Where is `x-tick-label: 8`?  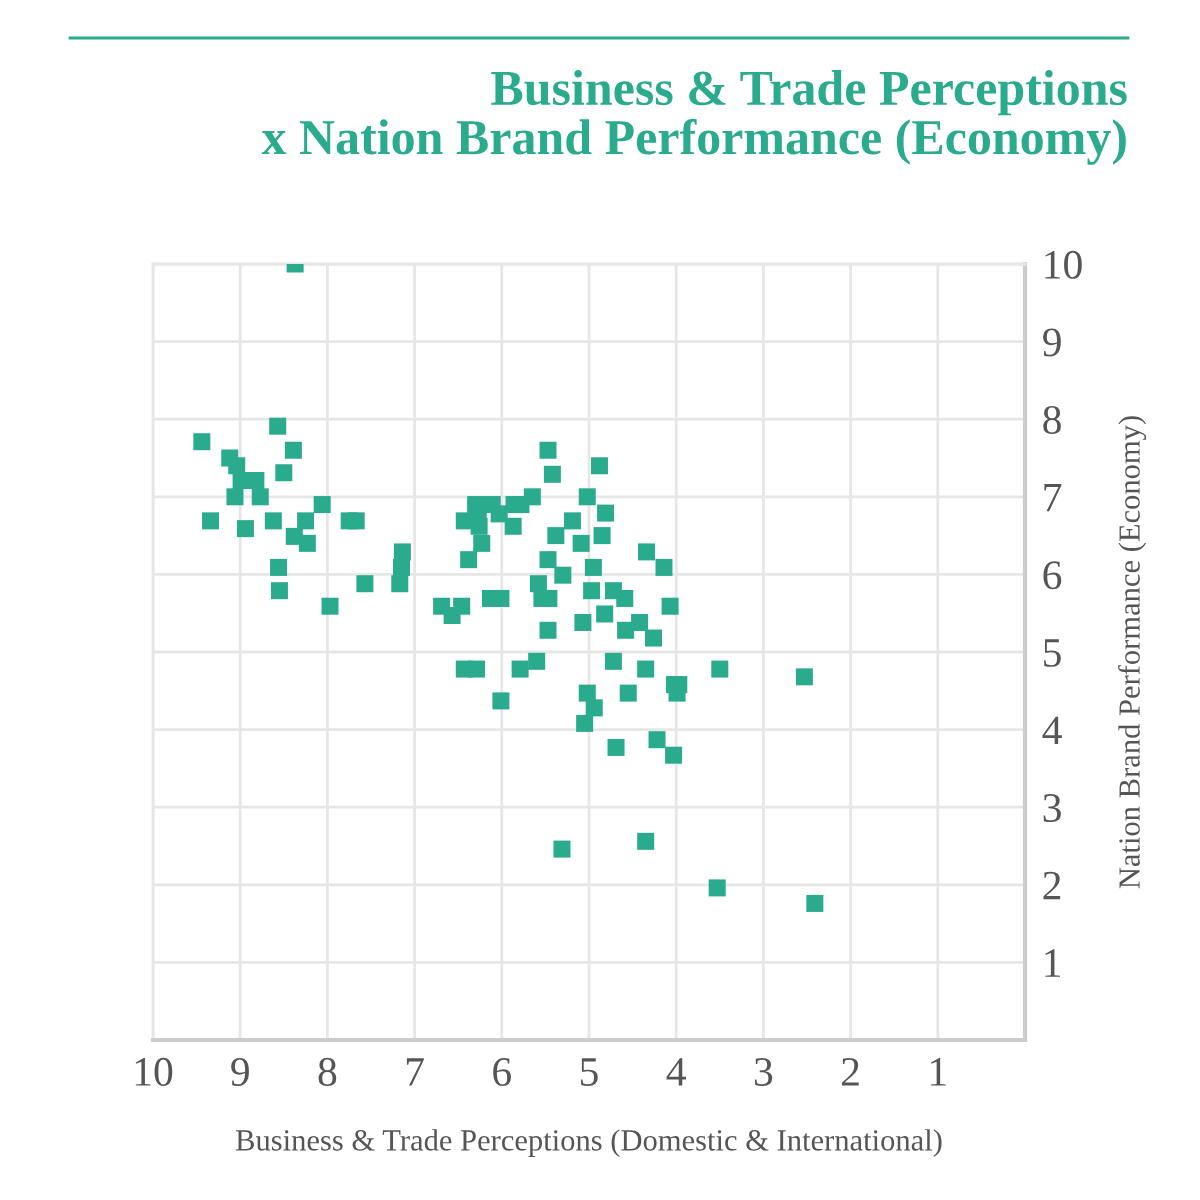 x-tick-label: 8 is located at coordinates (327, 1071).